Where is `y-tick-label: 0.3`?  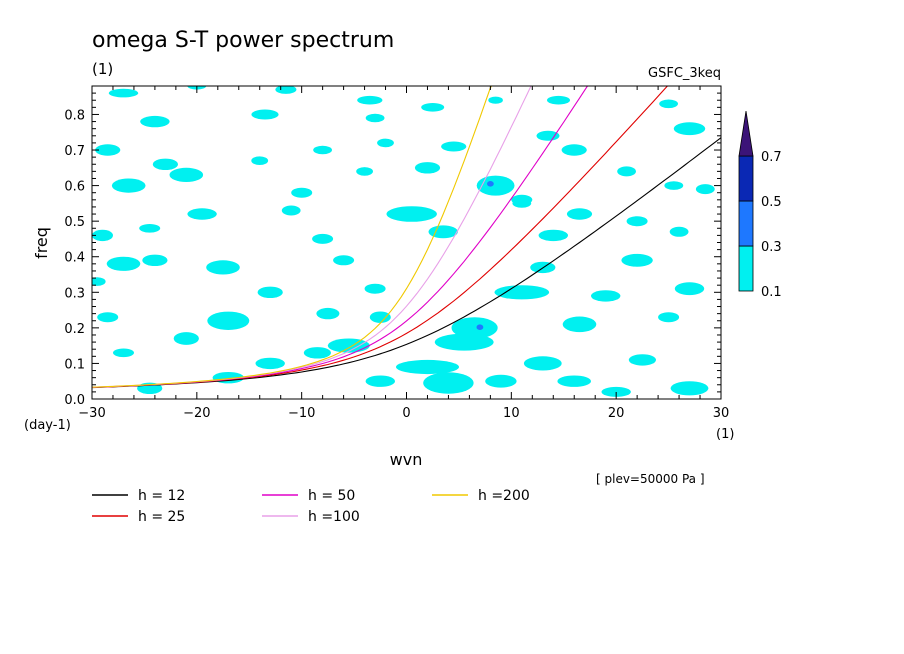
y-tick-label: 0.3 is located at coordinates (74, 293).